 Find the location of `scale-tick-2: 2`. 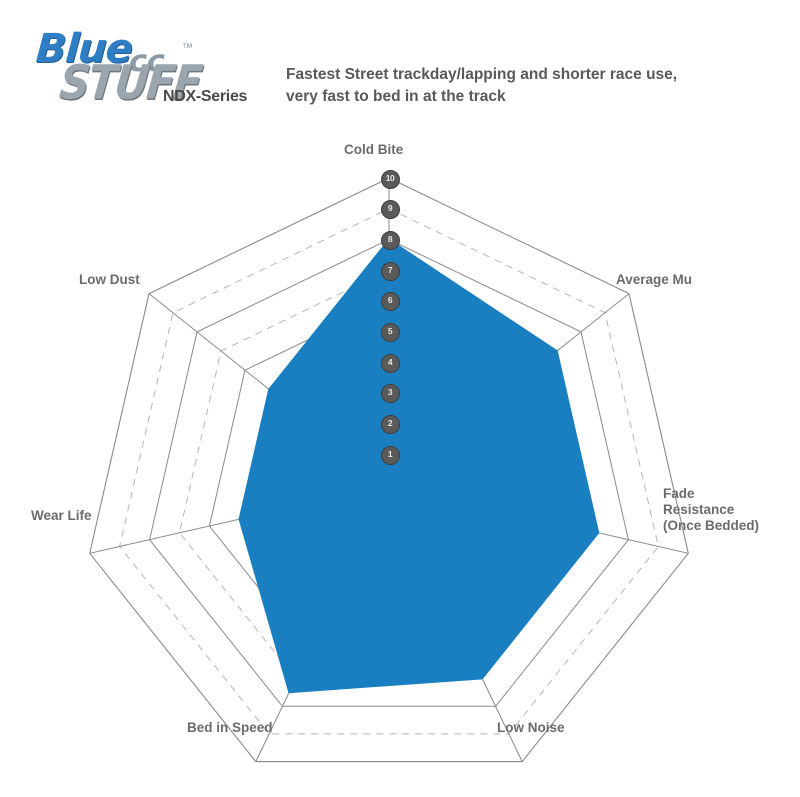

scale-tick-2: 2 is located at coordinates (390, 425).